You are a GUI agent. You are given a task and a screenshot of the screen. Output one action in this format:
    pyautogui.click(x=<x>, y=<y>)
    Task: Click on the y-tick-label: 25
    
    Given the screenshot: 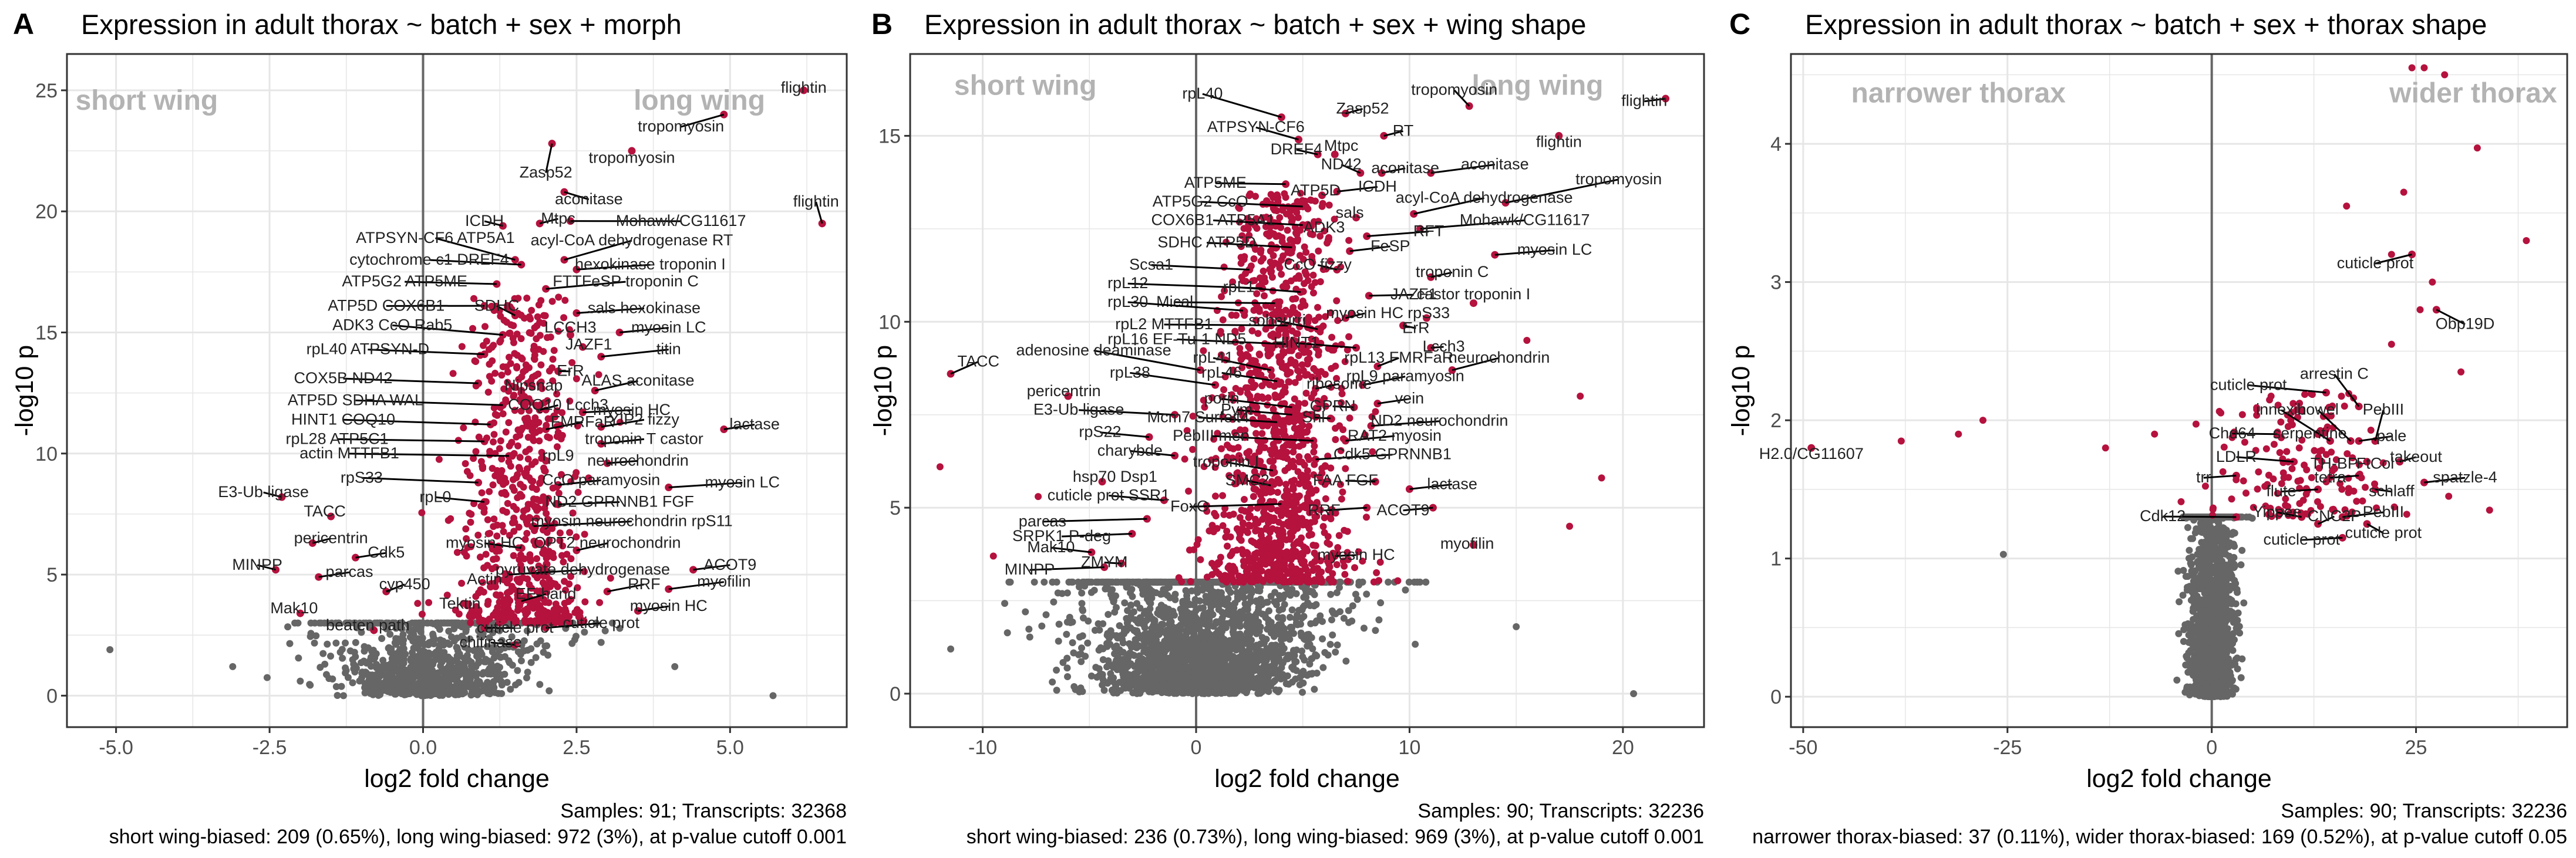 What is the action you would take?
    pyautogui.click(x=46, y=91)
    